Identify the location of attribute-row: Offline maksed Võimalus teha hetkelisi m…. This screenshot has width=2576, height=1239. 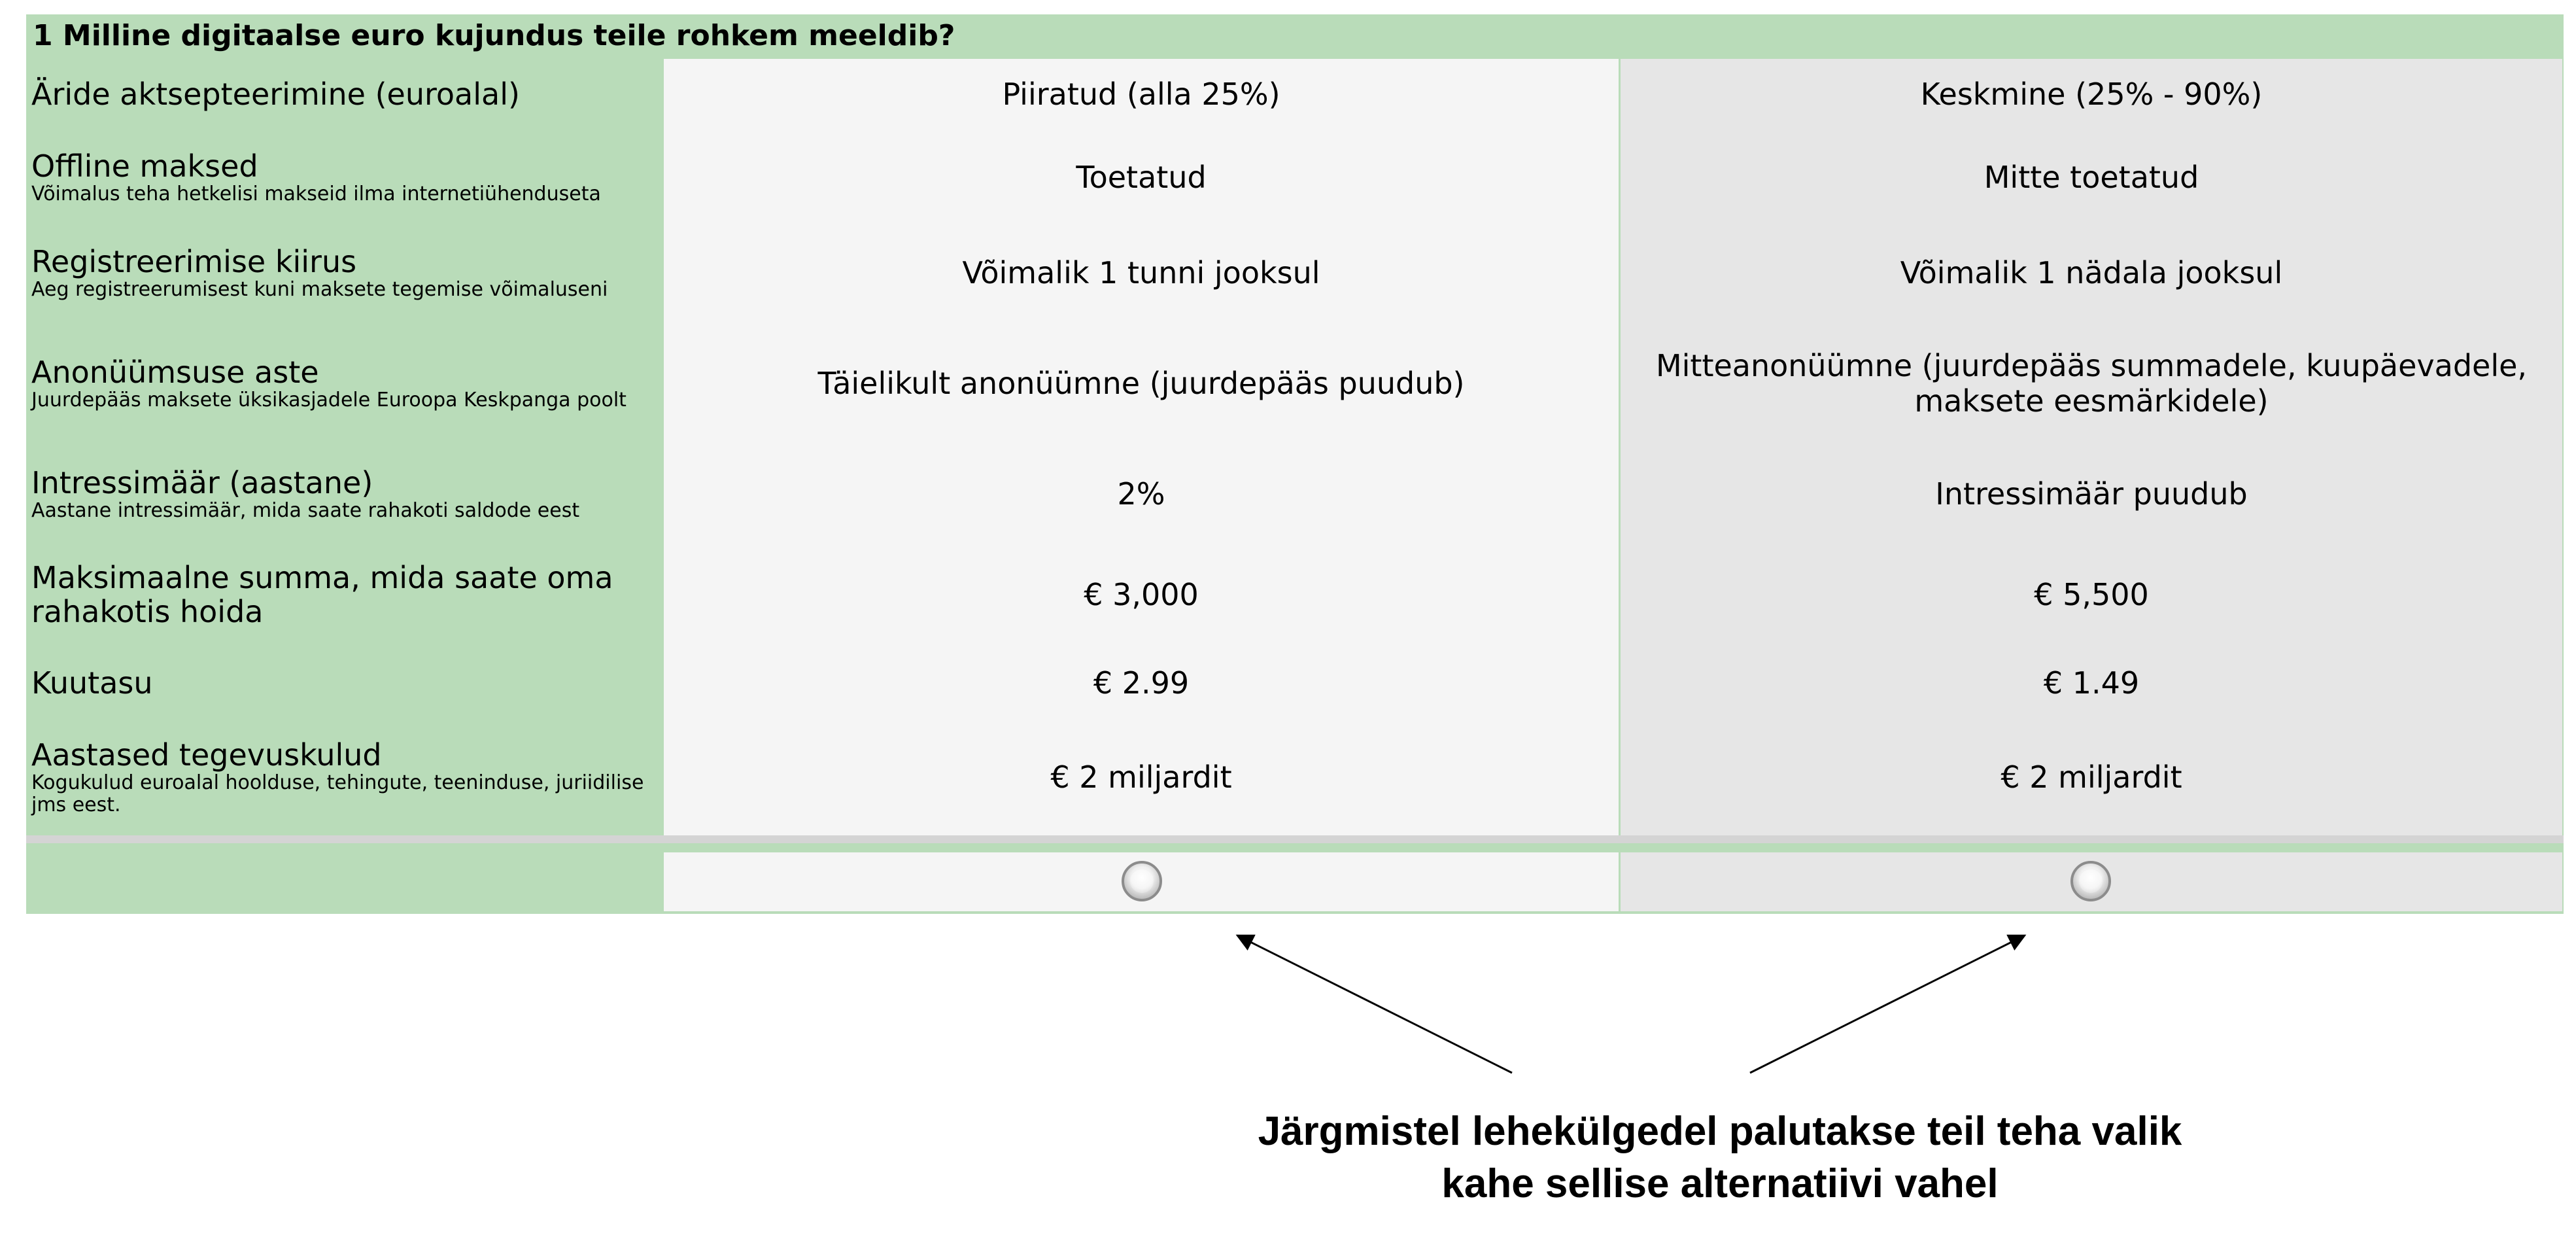
(1295, 177).